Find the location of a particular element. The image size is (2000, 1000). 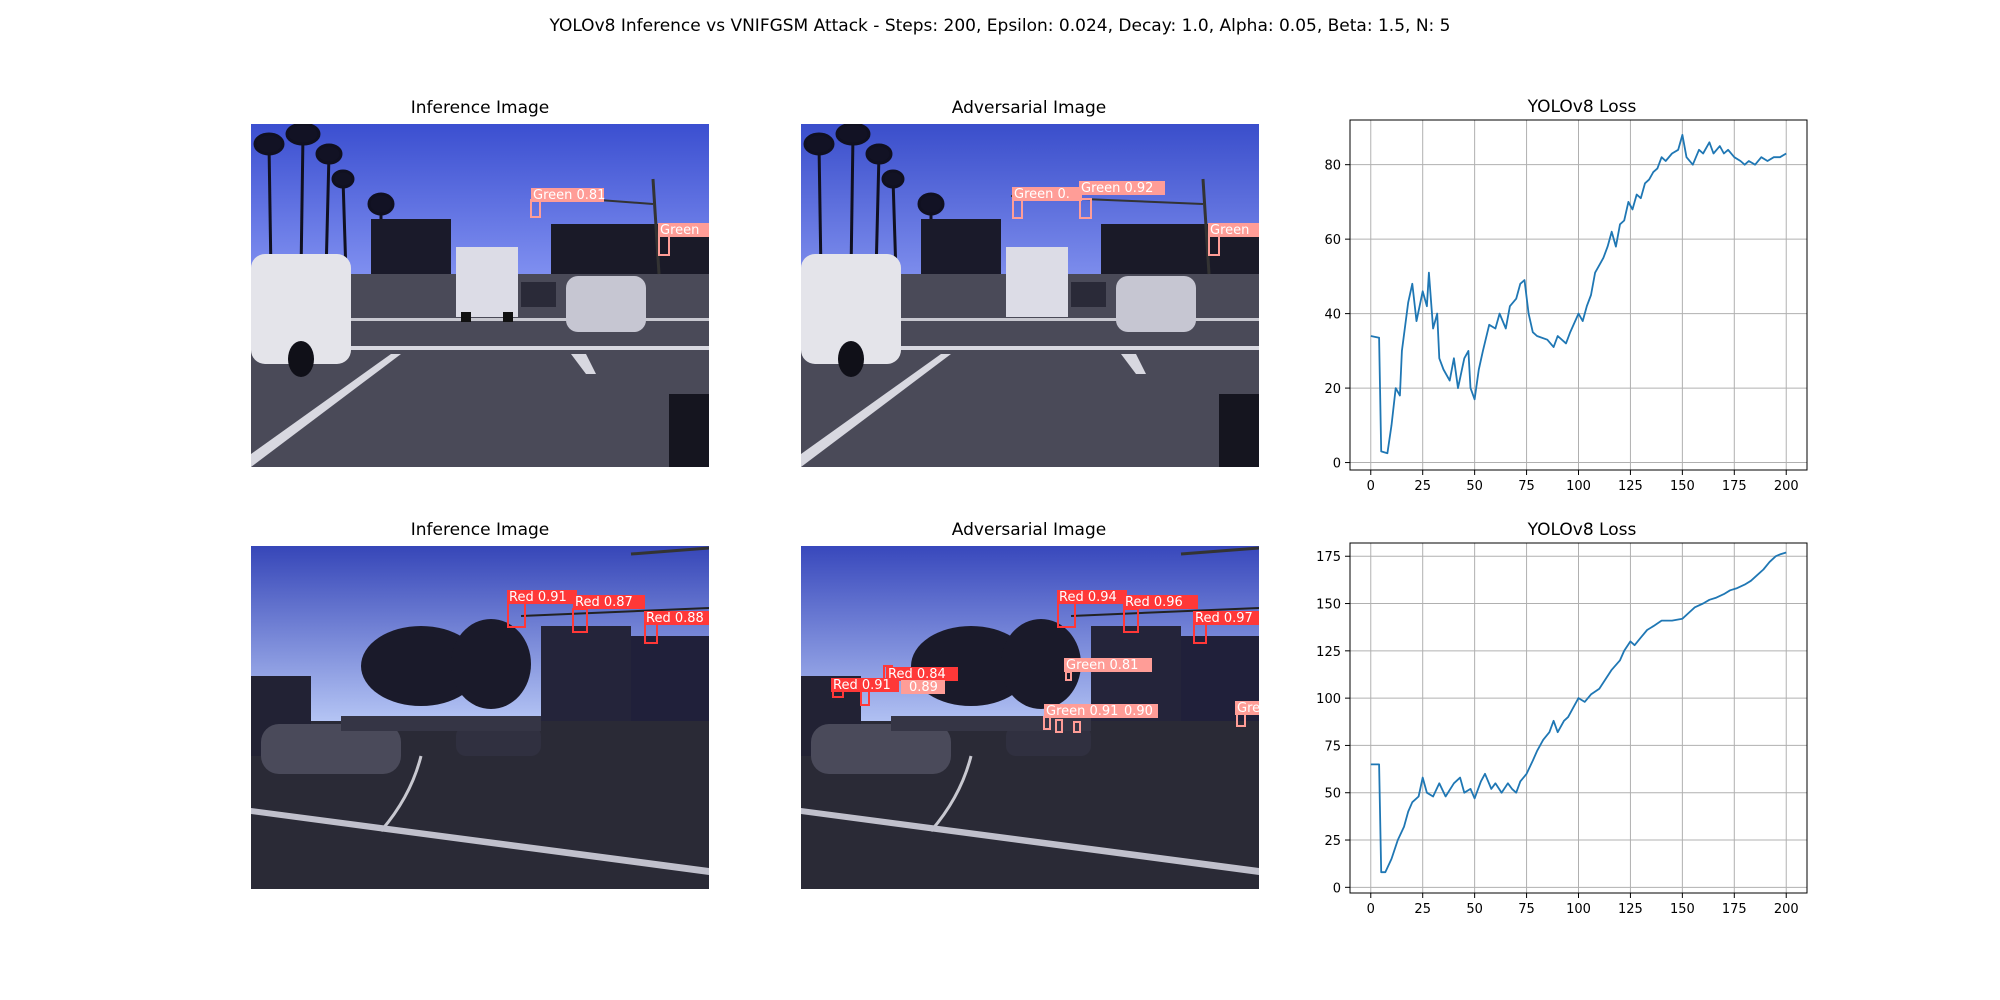

detection-label: Red 0.87 is located at coordinates (604, 602).